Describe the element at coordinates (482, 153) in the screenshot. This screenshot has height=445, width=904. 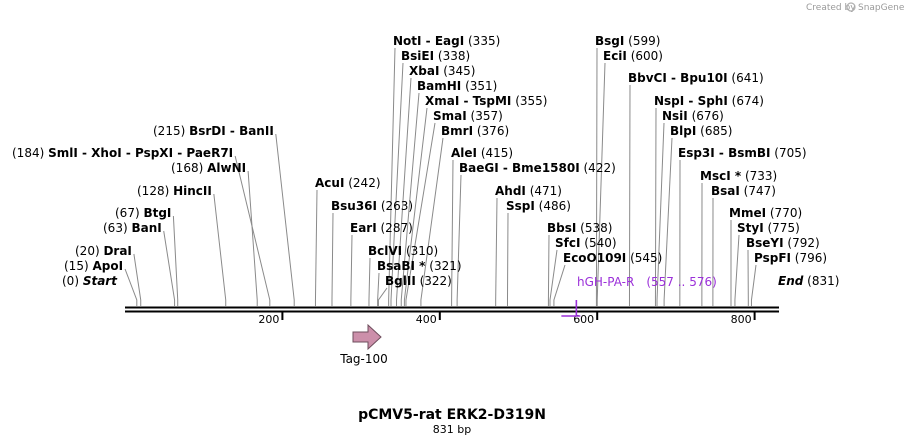
I see `site-label-alei: AleI (415)` at that location.